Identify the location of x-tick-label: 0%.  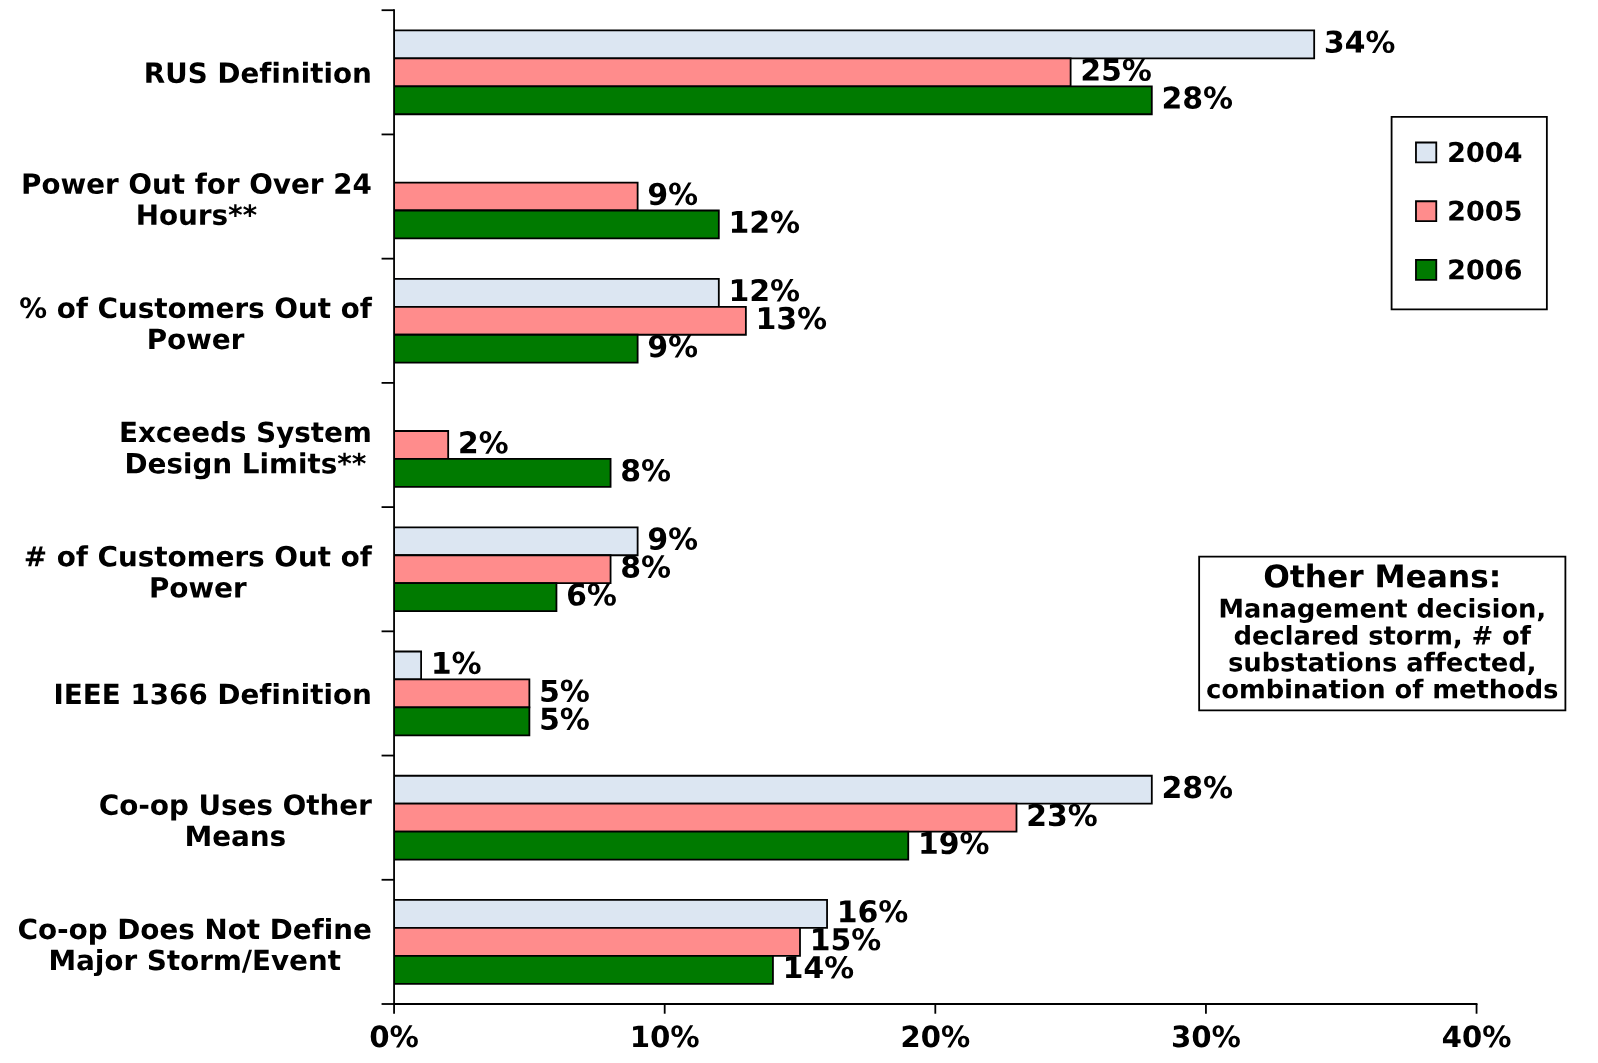
(394, 1036).